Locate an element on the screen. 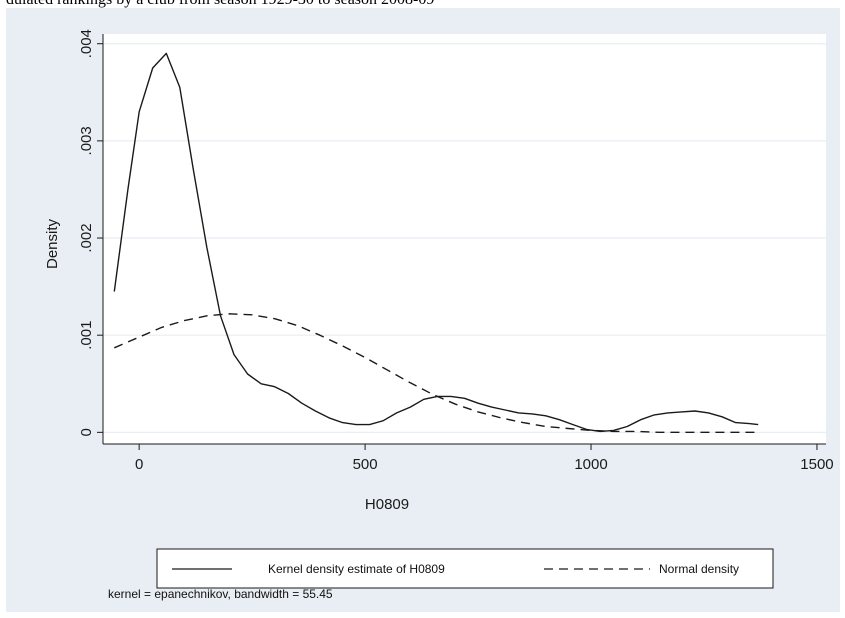  legend-label-kernel: Kernel density estimate of H0809 is located at coordinates (356, 569).